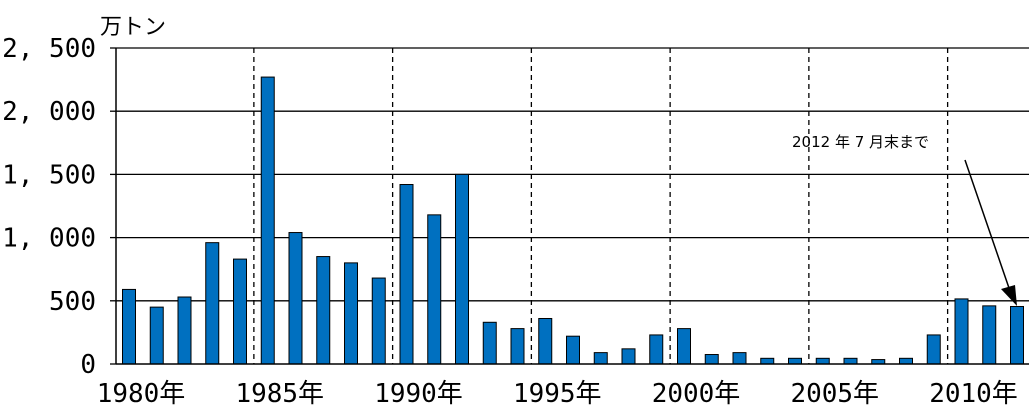  What do you see at coordinates (133, 27) in the screenshot?
I see `y-axis-label: 万トン` at bounding box center [133, 27].